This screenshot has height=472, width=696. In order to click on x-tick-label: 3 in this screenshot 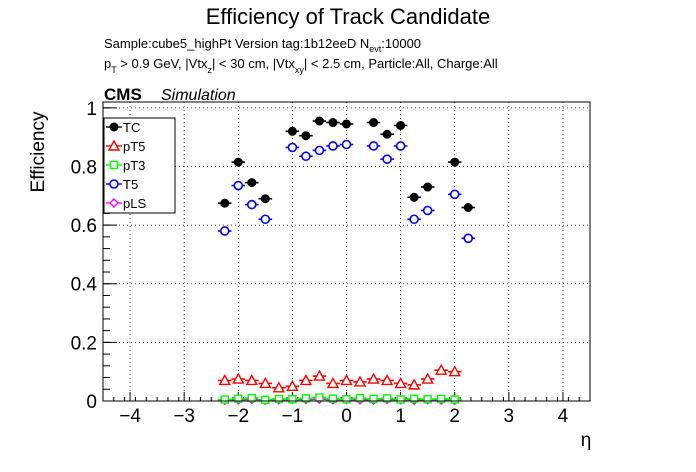, I will do `click(509, 416)`.